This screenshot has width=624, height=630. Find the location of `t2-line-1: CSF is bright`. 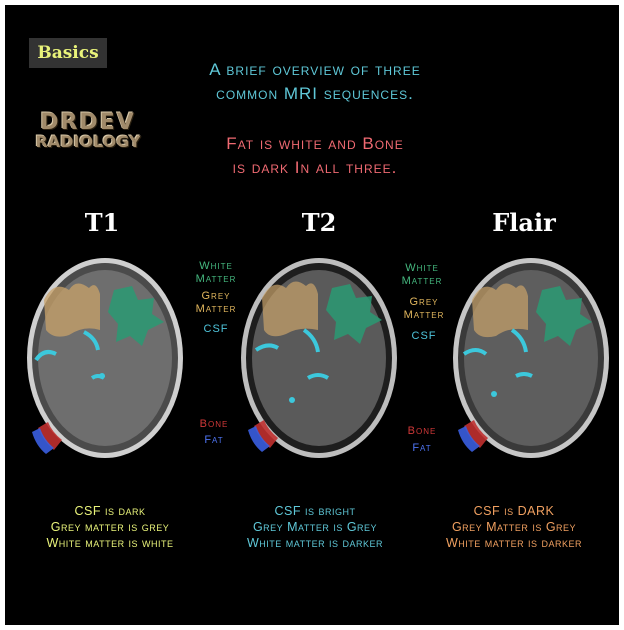

t2-line-1: CSF is bright is located at coordinates (315, 511).